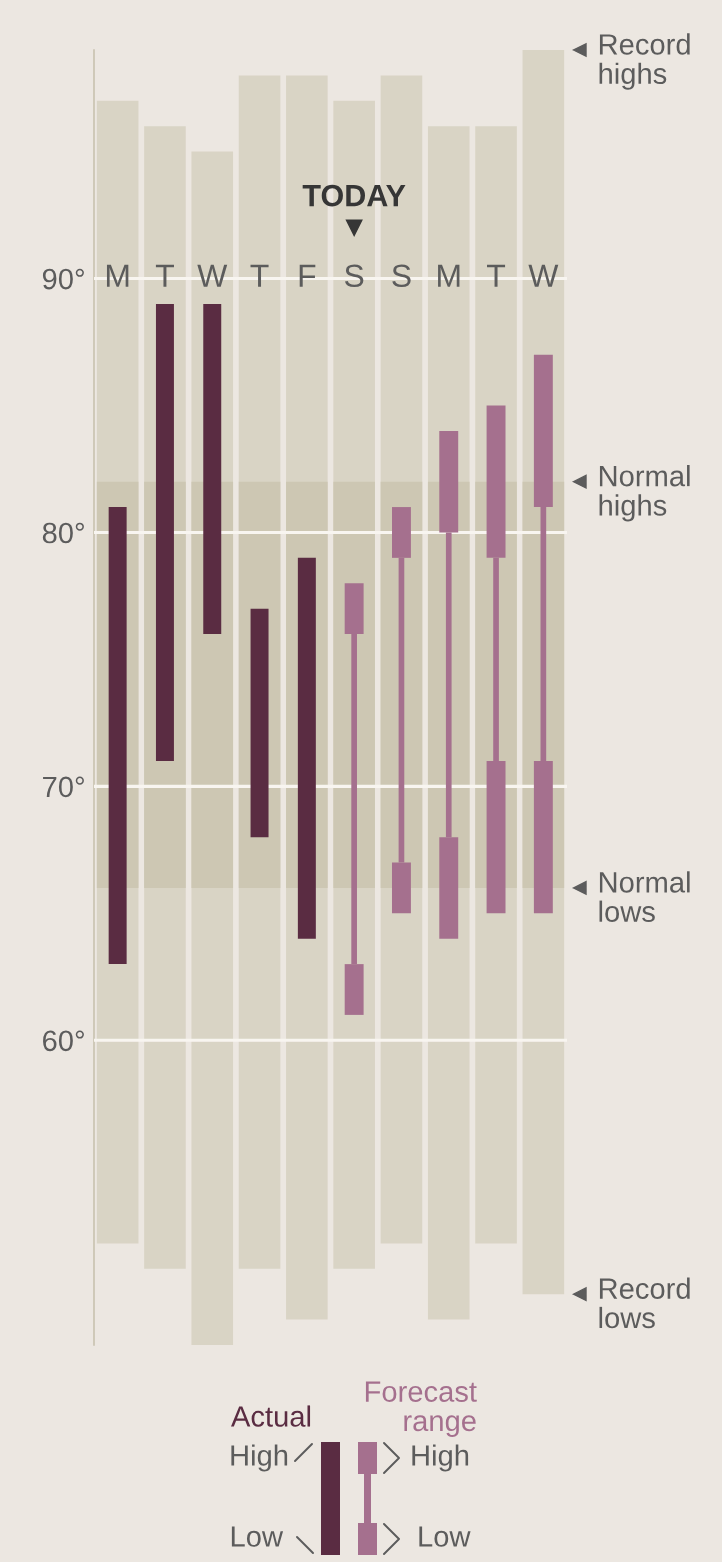  What do you see at coordinates (63, 533) in the screenshot?
I see `y-tick-label: 80°` at bounding box center [63, 533].